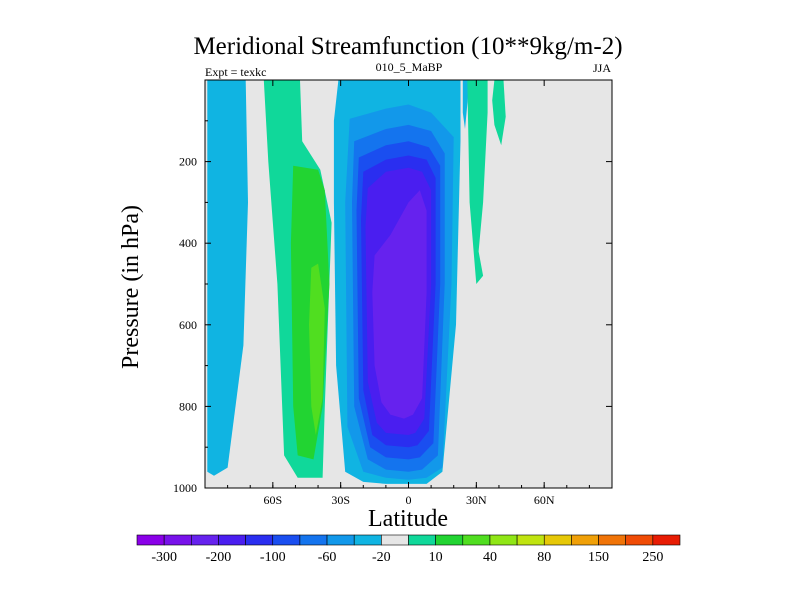 The height and width of the screenshot is (600, 800). What do you see at coordinates (188, 406) in the screenshot?
I see `y-tick-label: 800` at bounding box center [188, 406].